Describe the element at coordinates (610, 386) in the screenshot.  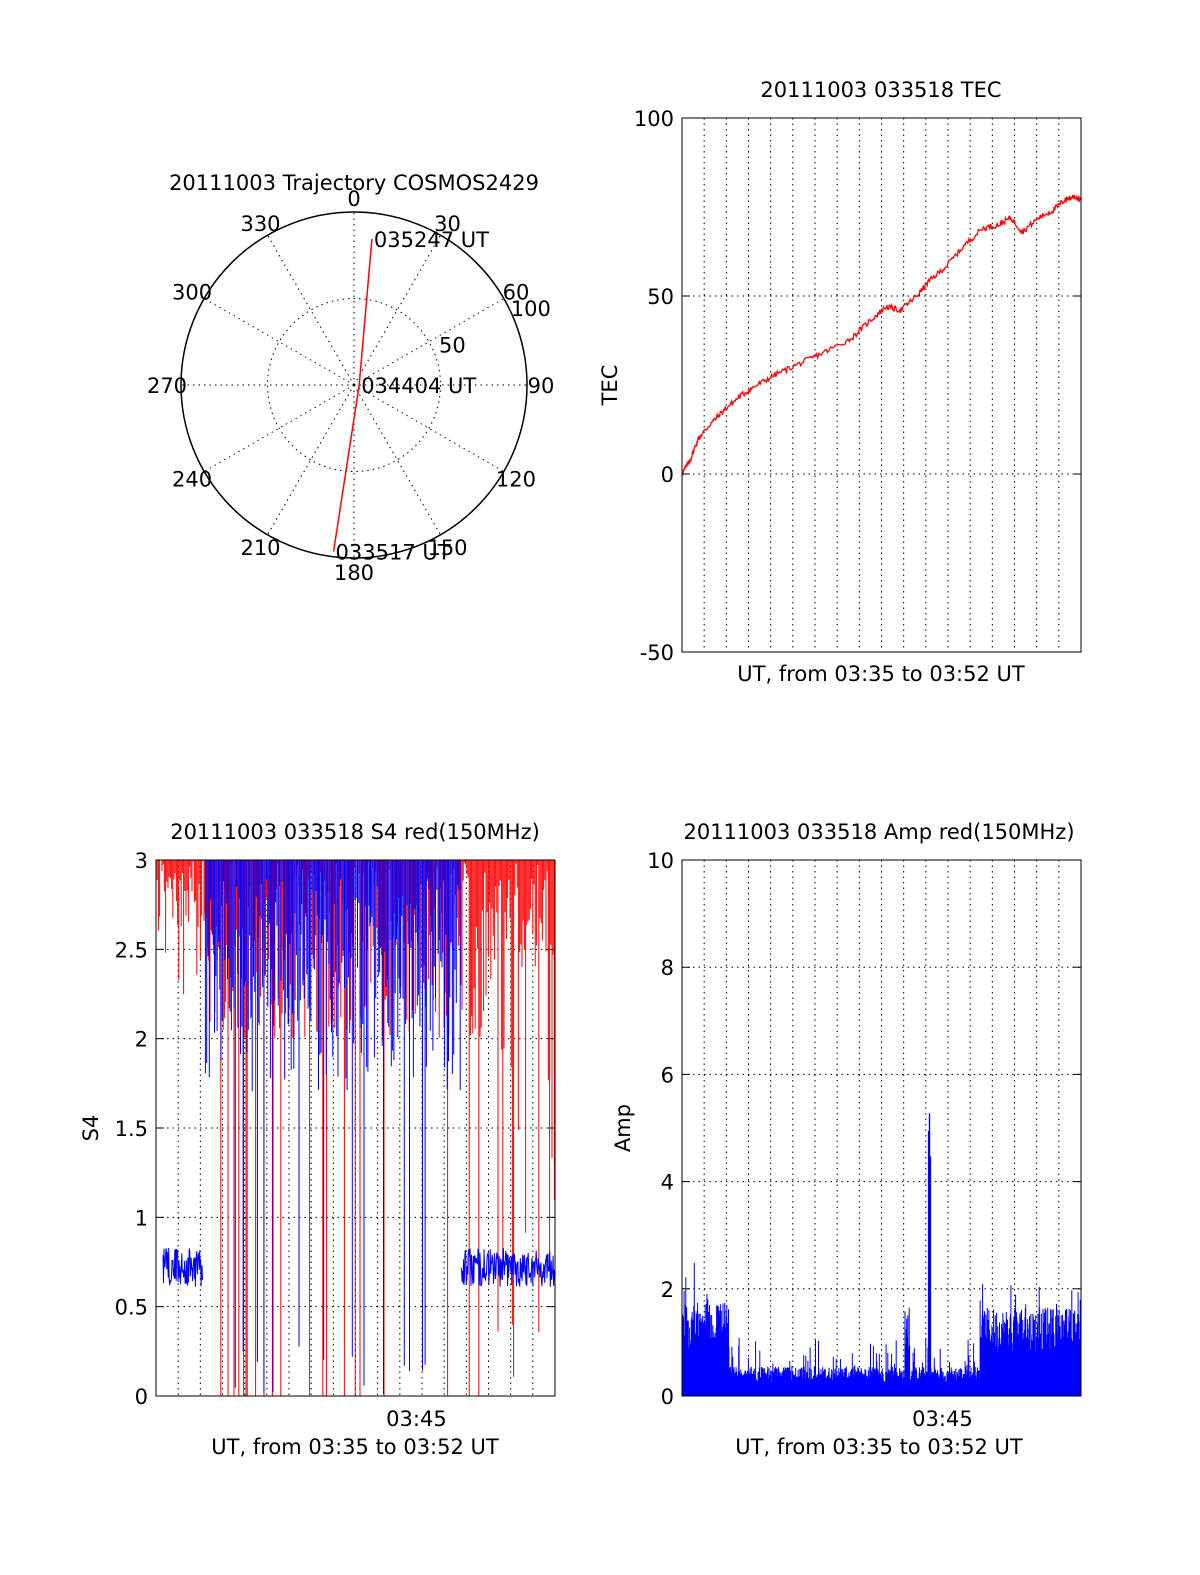
I see `tec-ylabel: TEC` at that location.